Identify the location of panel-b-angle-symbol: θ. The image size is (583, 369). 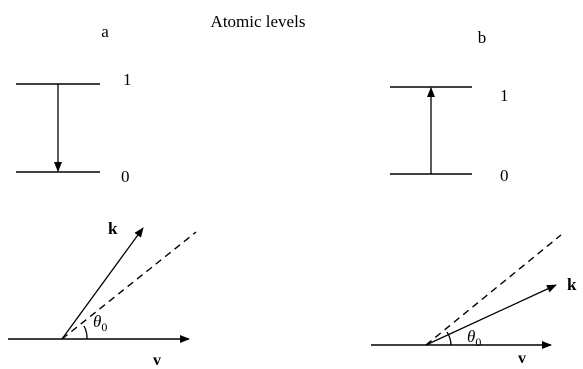
(471, 336).